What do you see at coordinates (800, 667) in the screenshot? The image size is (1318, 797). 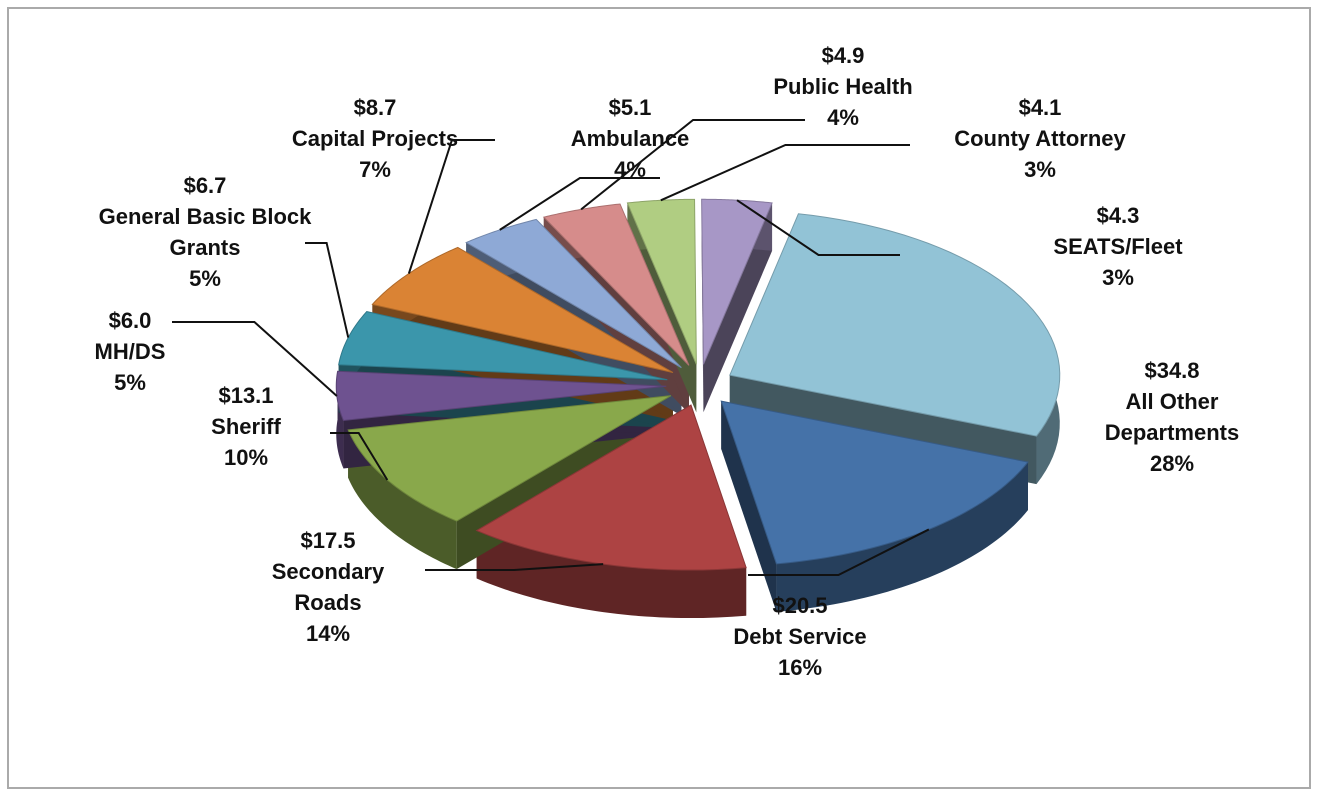 I see `percent-label: 16%` at bounding box center [800, 667].